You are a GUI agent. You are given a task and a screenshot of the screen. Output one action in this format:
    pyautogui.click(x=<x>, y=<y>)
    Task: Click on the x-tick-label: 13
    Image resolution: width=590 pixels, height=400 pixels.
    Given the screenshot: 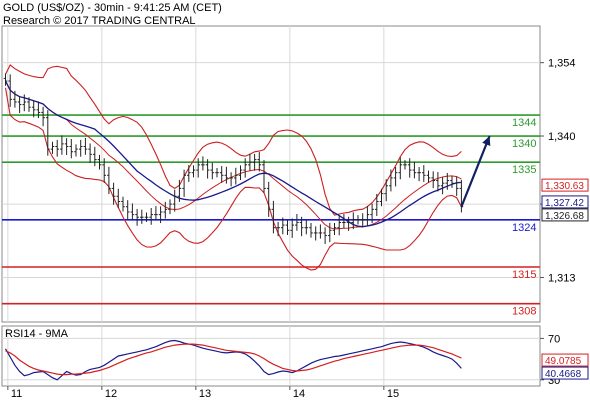 What is the action you would take?
    pyautogui.click(x=205, y=394)
    